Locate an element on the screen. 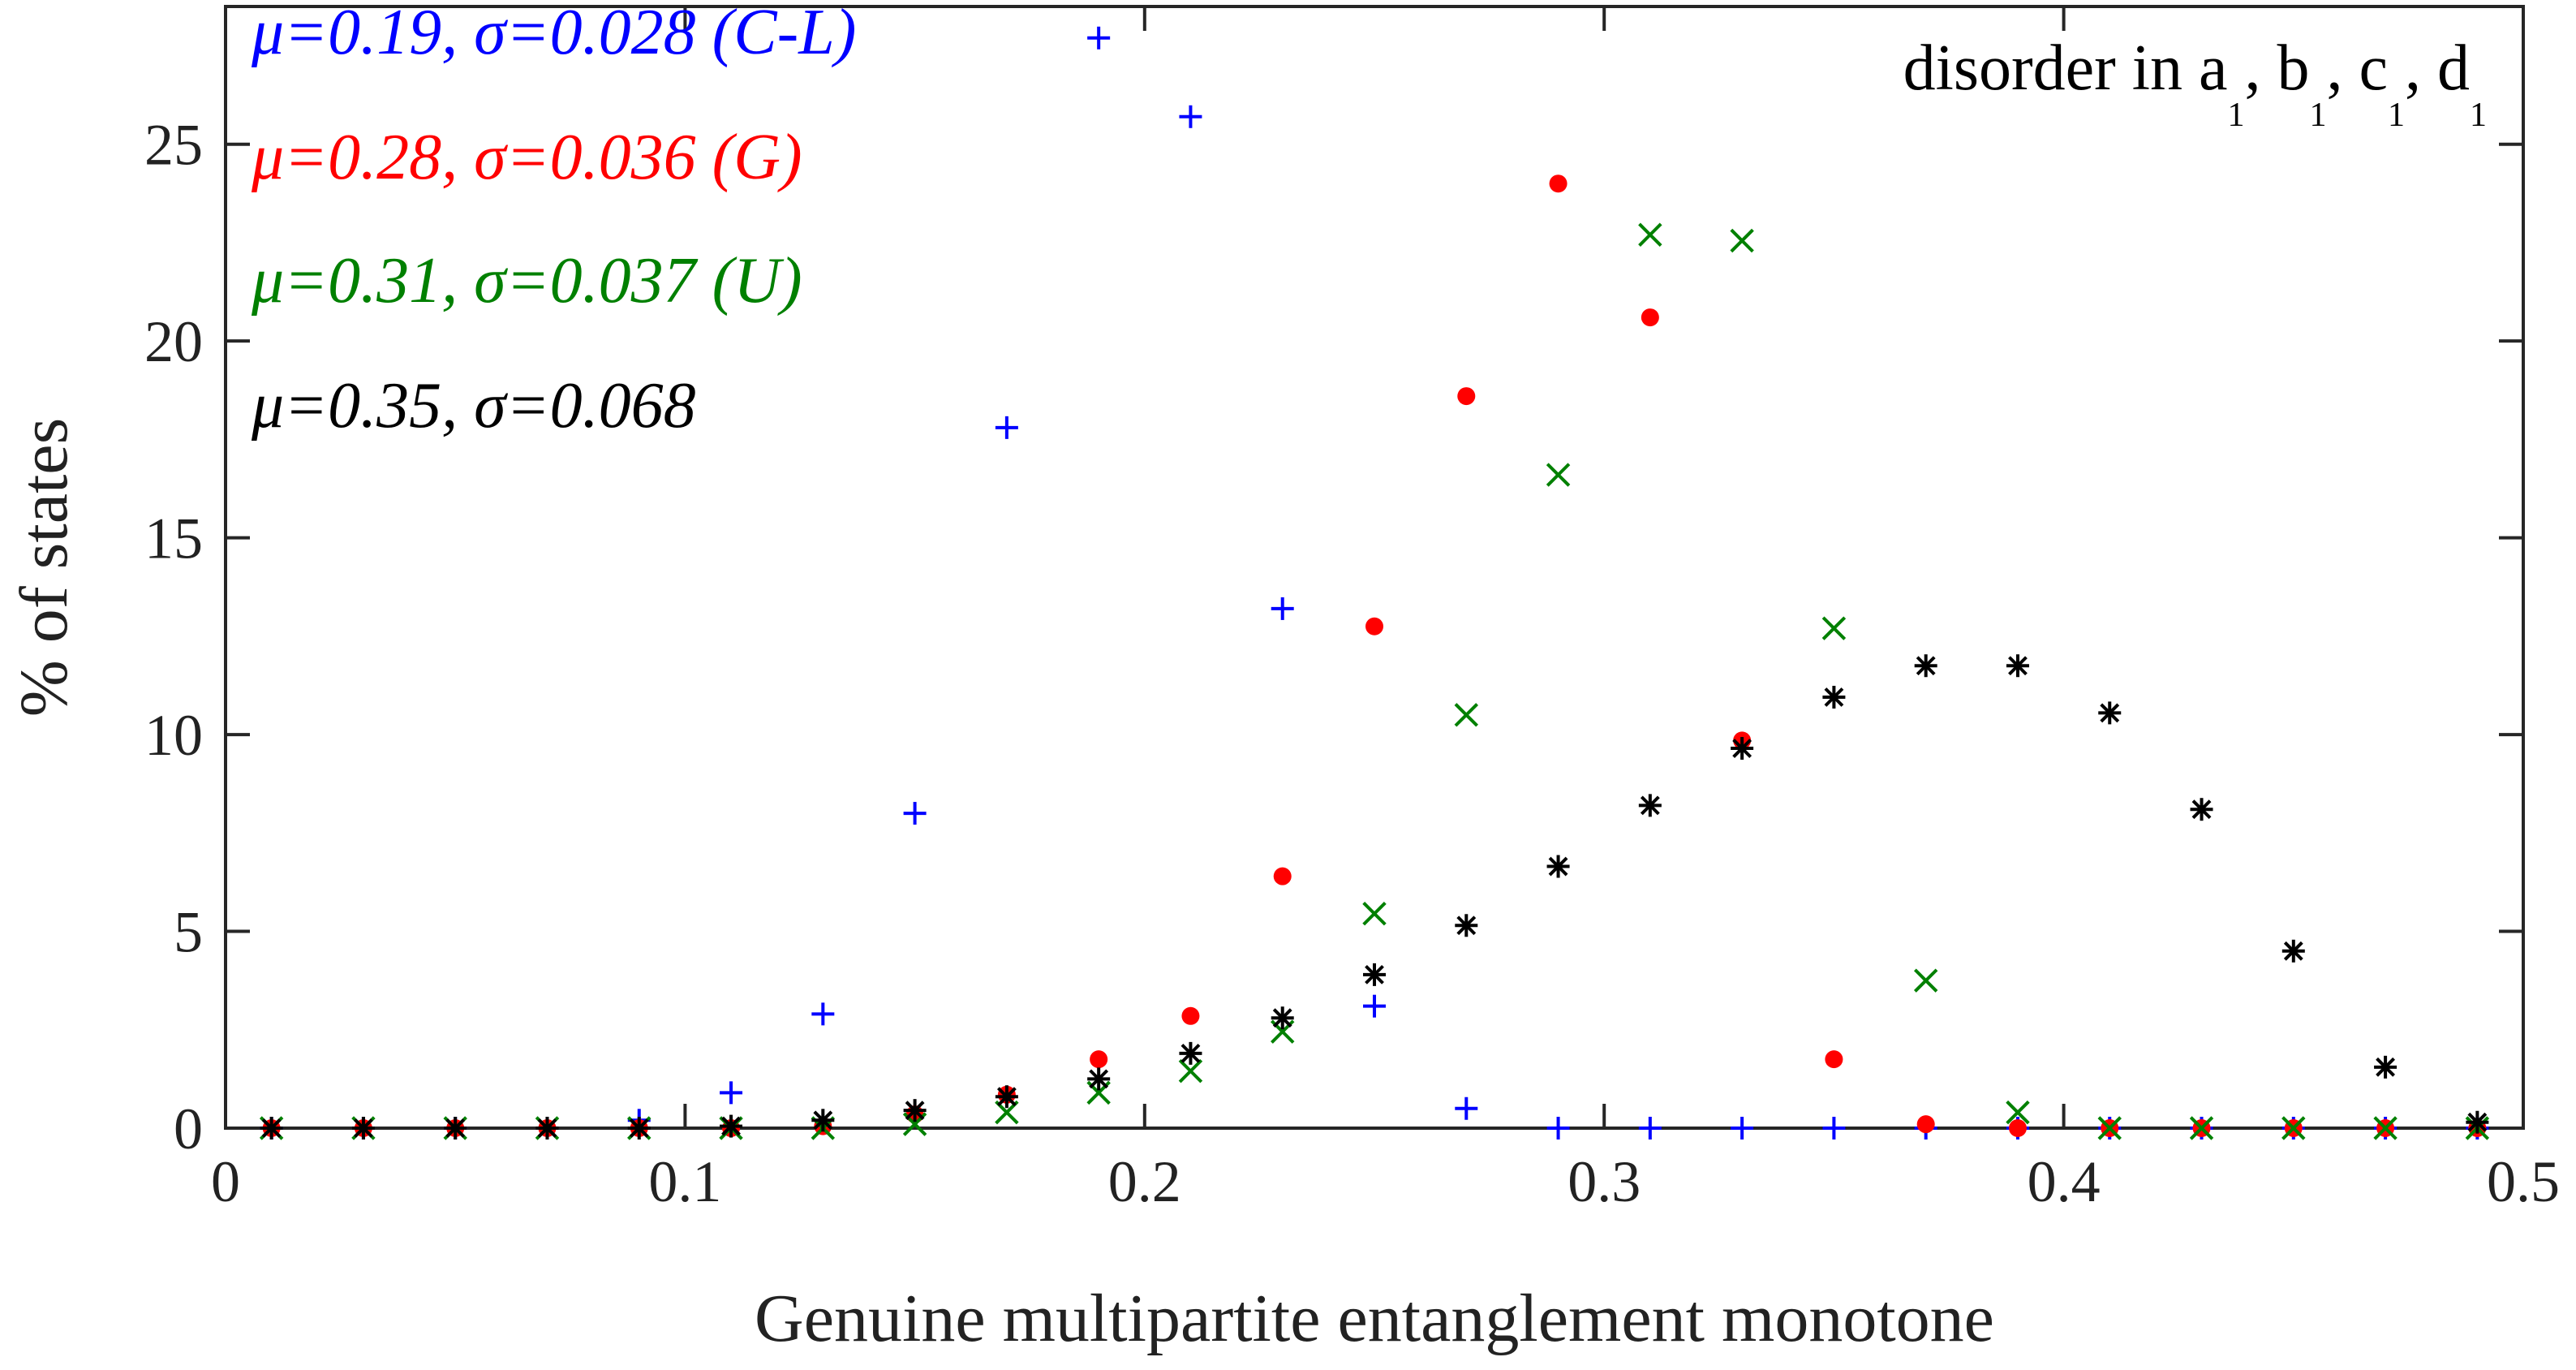  legend-entry-u: μ=0.31, σ=0.037 (U) is located at coordinates (526, 281).